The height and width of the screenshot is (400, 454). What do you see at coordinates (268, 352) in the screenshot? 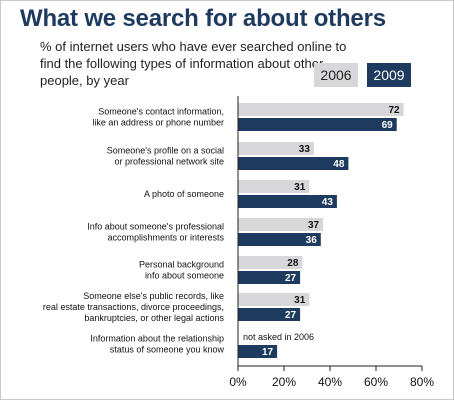
I see `bar-value-label: 17` at bounding box center [268, 352].